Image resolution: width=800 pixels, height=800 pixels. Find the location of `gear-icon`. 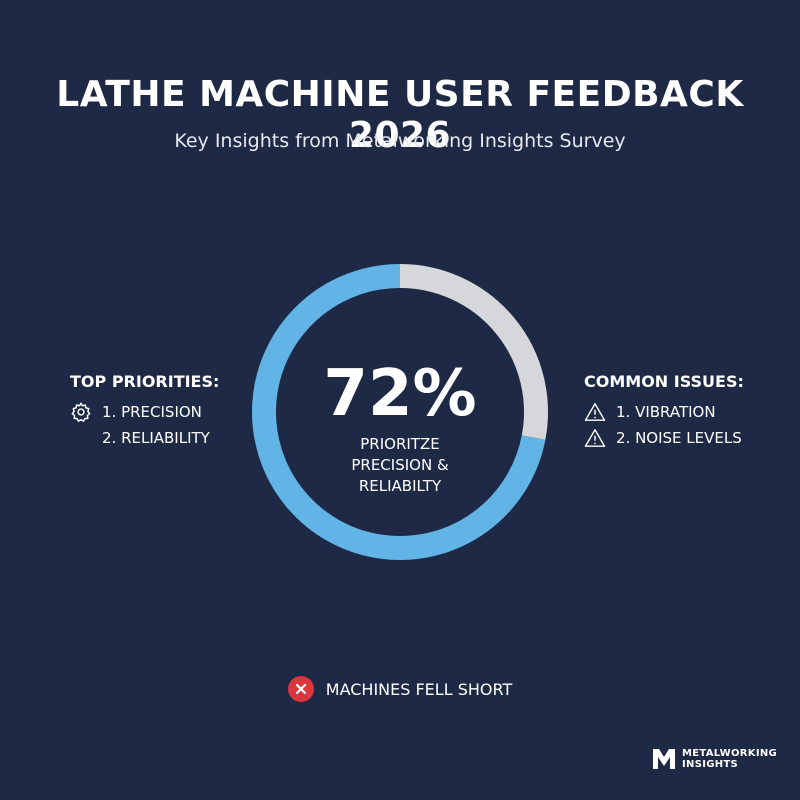

gear-icon is located at coordinates (82, 412).